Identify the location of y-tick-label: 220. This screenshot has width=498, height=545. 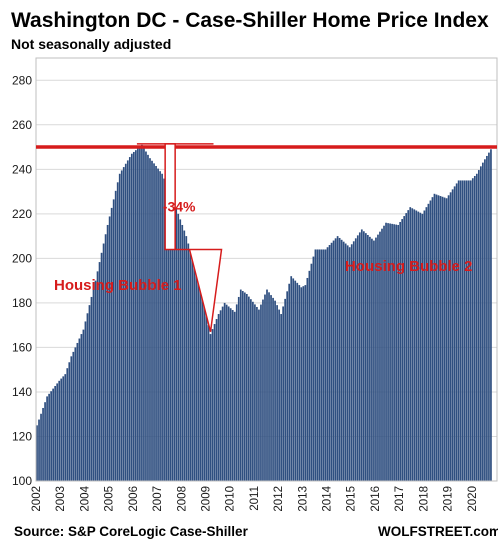
(22, 214).